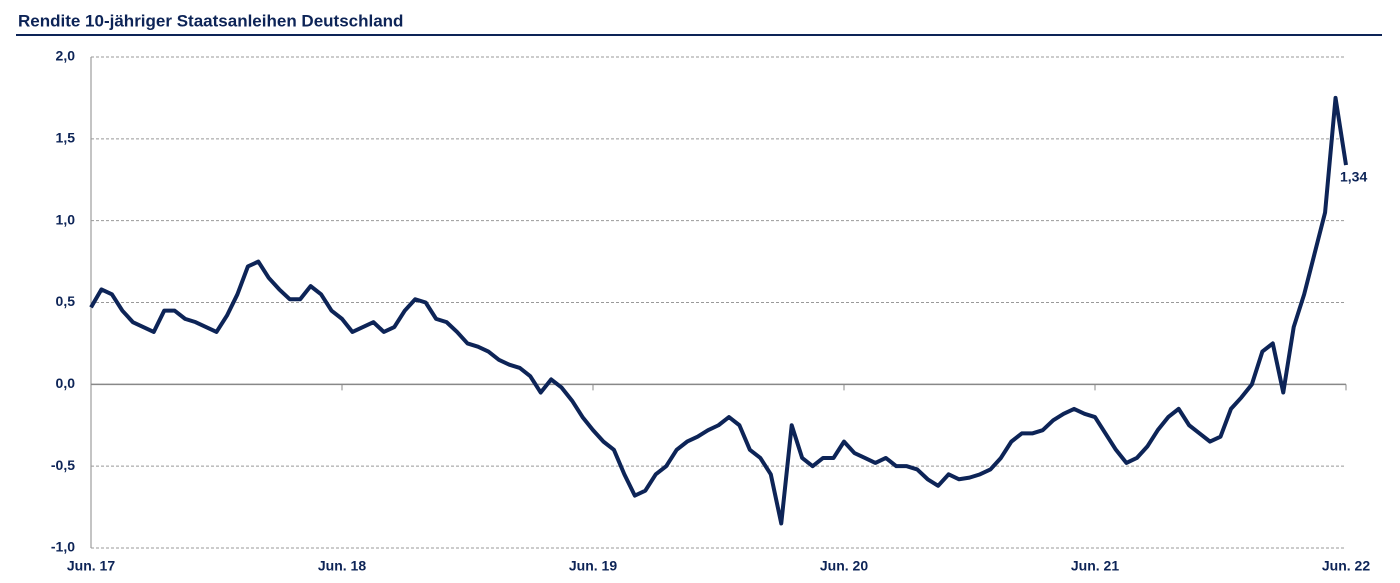 Image resolution: width=1400 pixels, height=583 pixels. I want to click on value-label: 1,34, so click(1353, 177).